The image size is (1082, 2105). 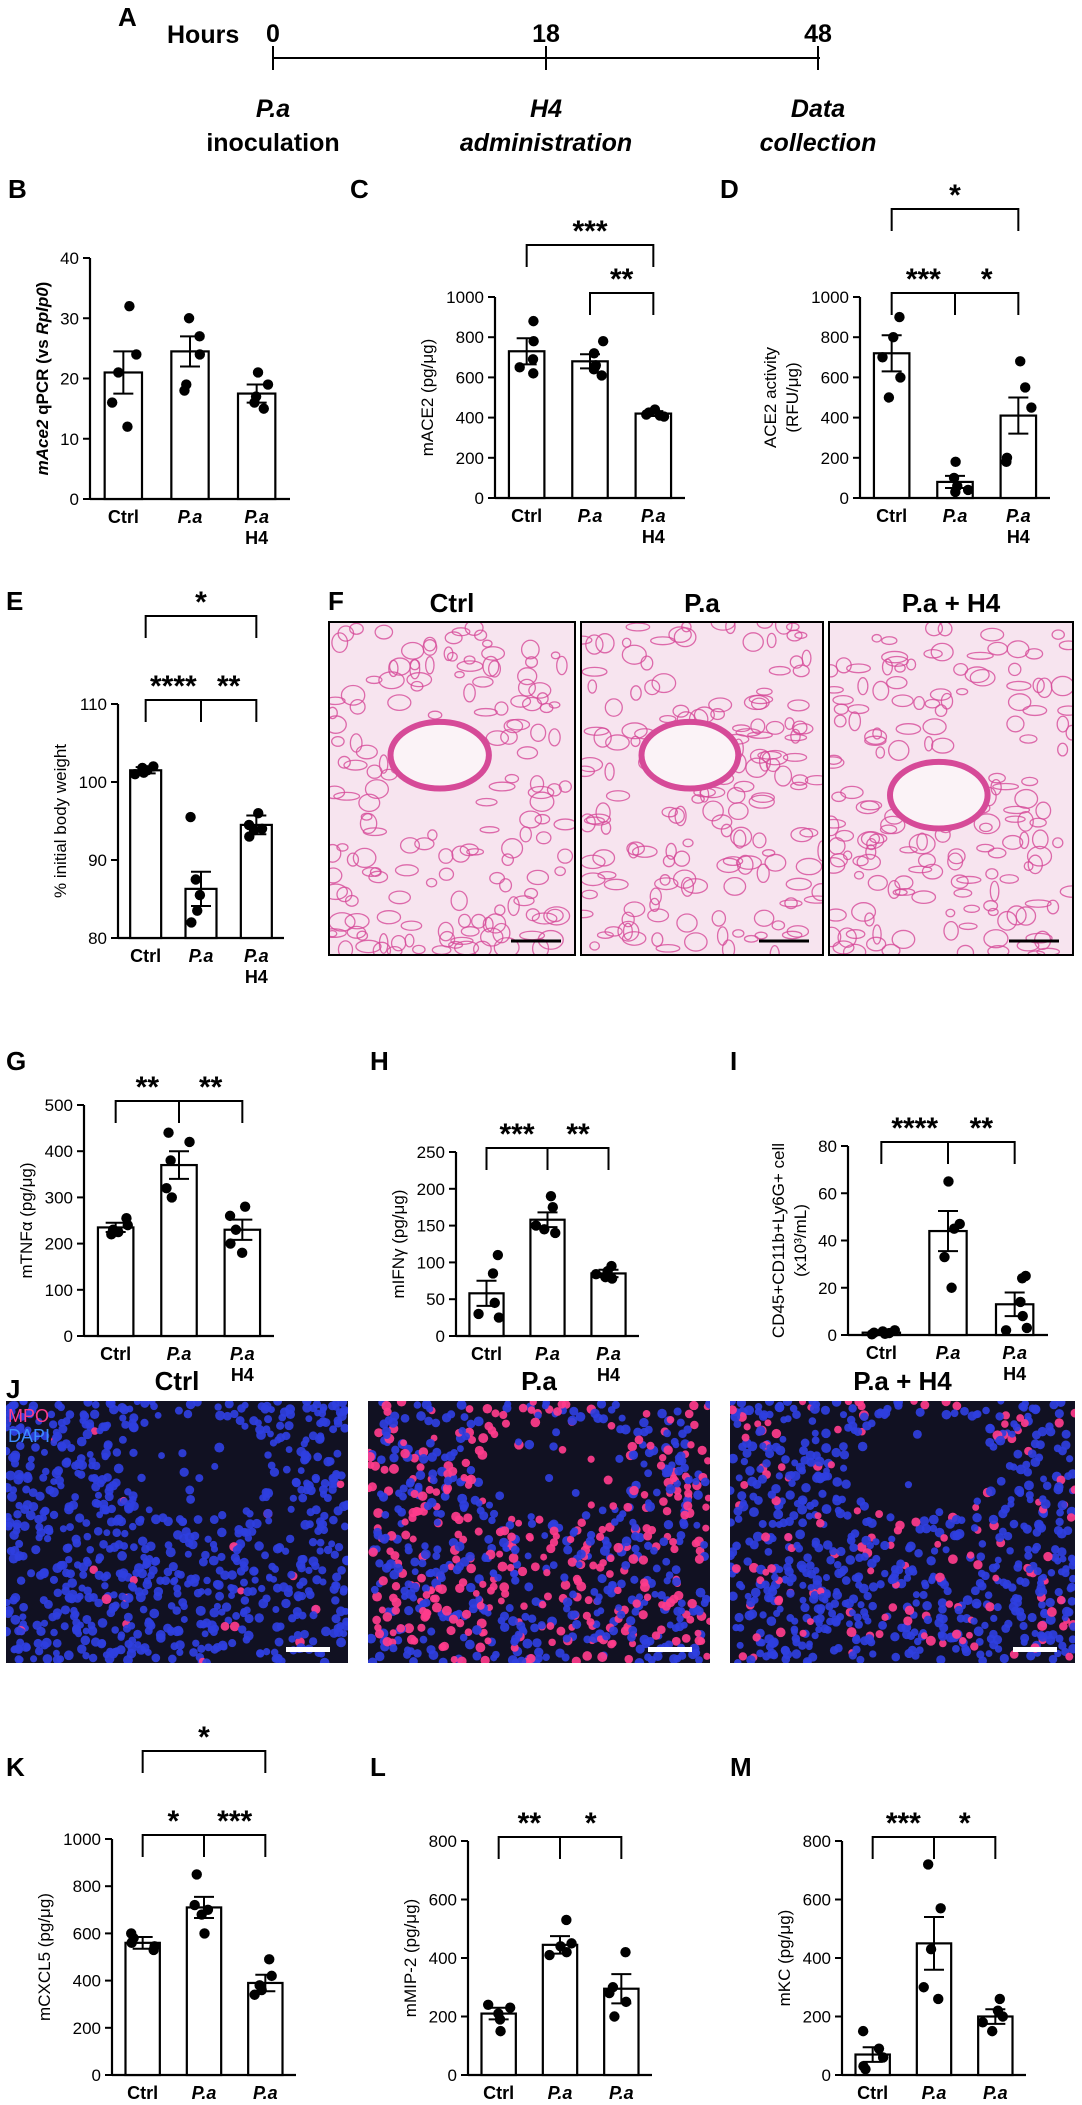 I want to click on fluorescence-image: Ctrl, so click(x=177, y=1514).